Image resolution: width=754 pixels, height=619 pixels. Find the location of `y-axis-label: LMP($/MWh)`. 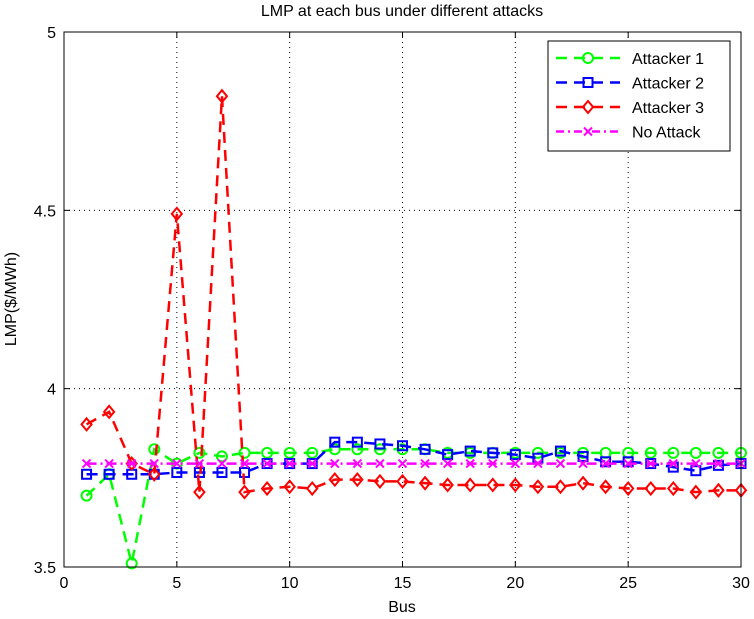

y-axis-label: LMP($/MWh) is located at coordinates (11, 299).